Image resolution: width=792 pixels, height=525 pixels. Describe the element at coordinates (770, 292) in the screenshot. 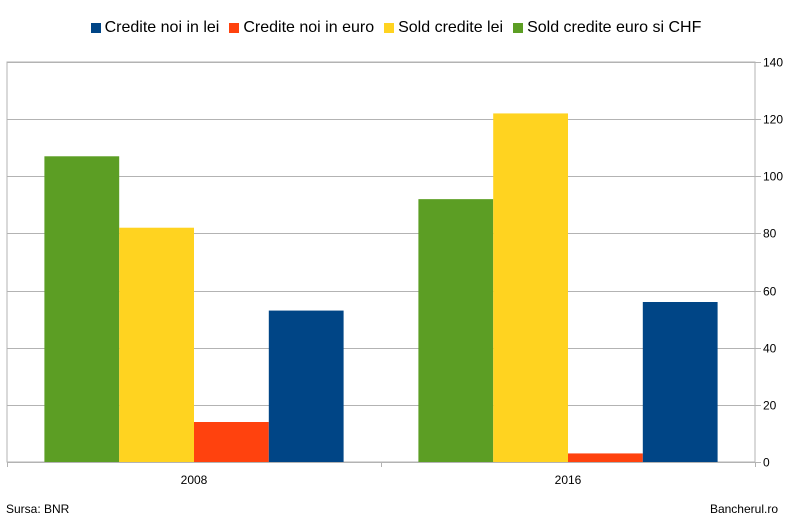

I see `y-tick-label: 60` at that location.